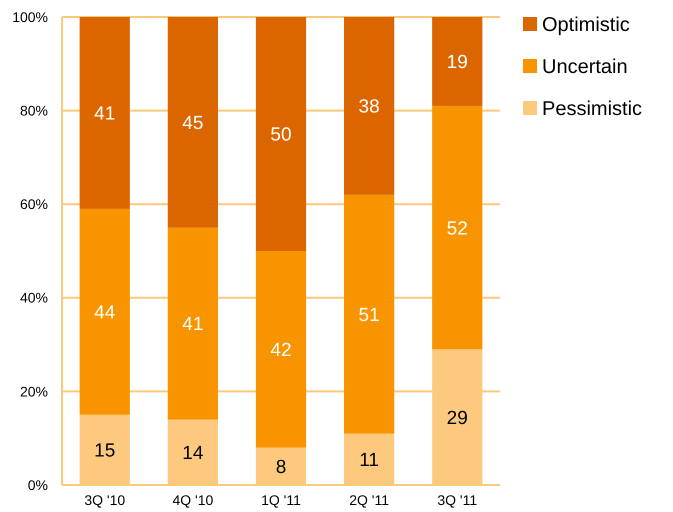  I want to click on y-tick-label: 0%, so click(38, 484).